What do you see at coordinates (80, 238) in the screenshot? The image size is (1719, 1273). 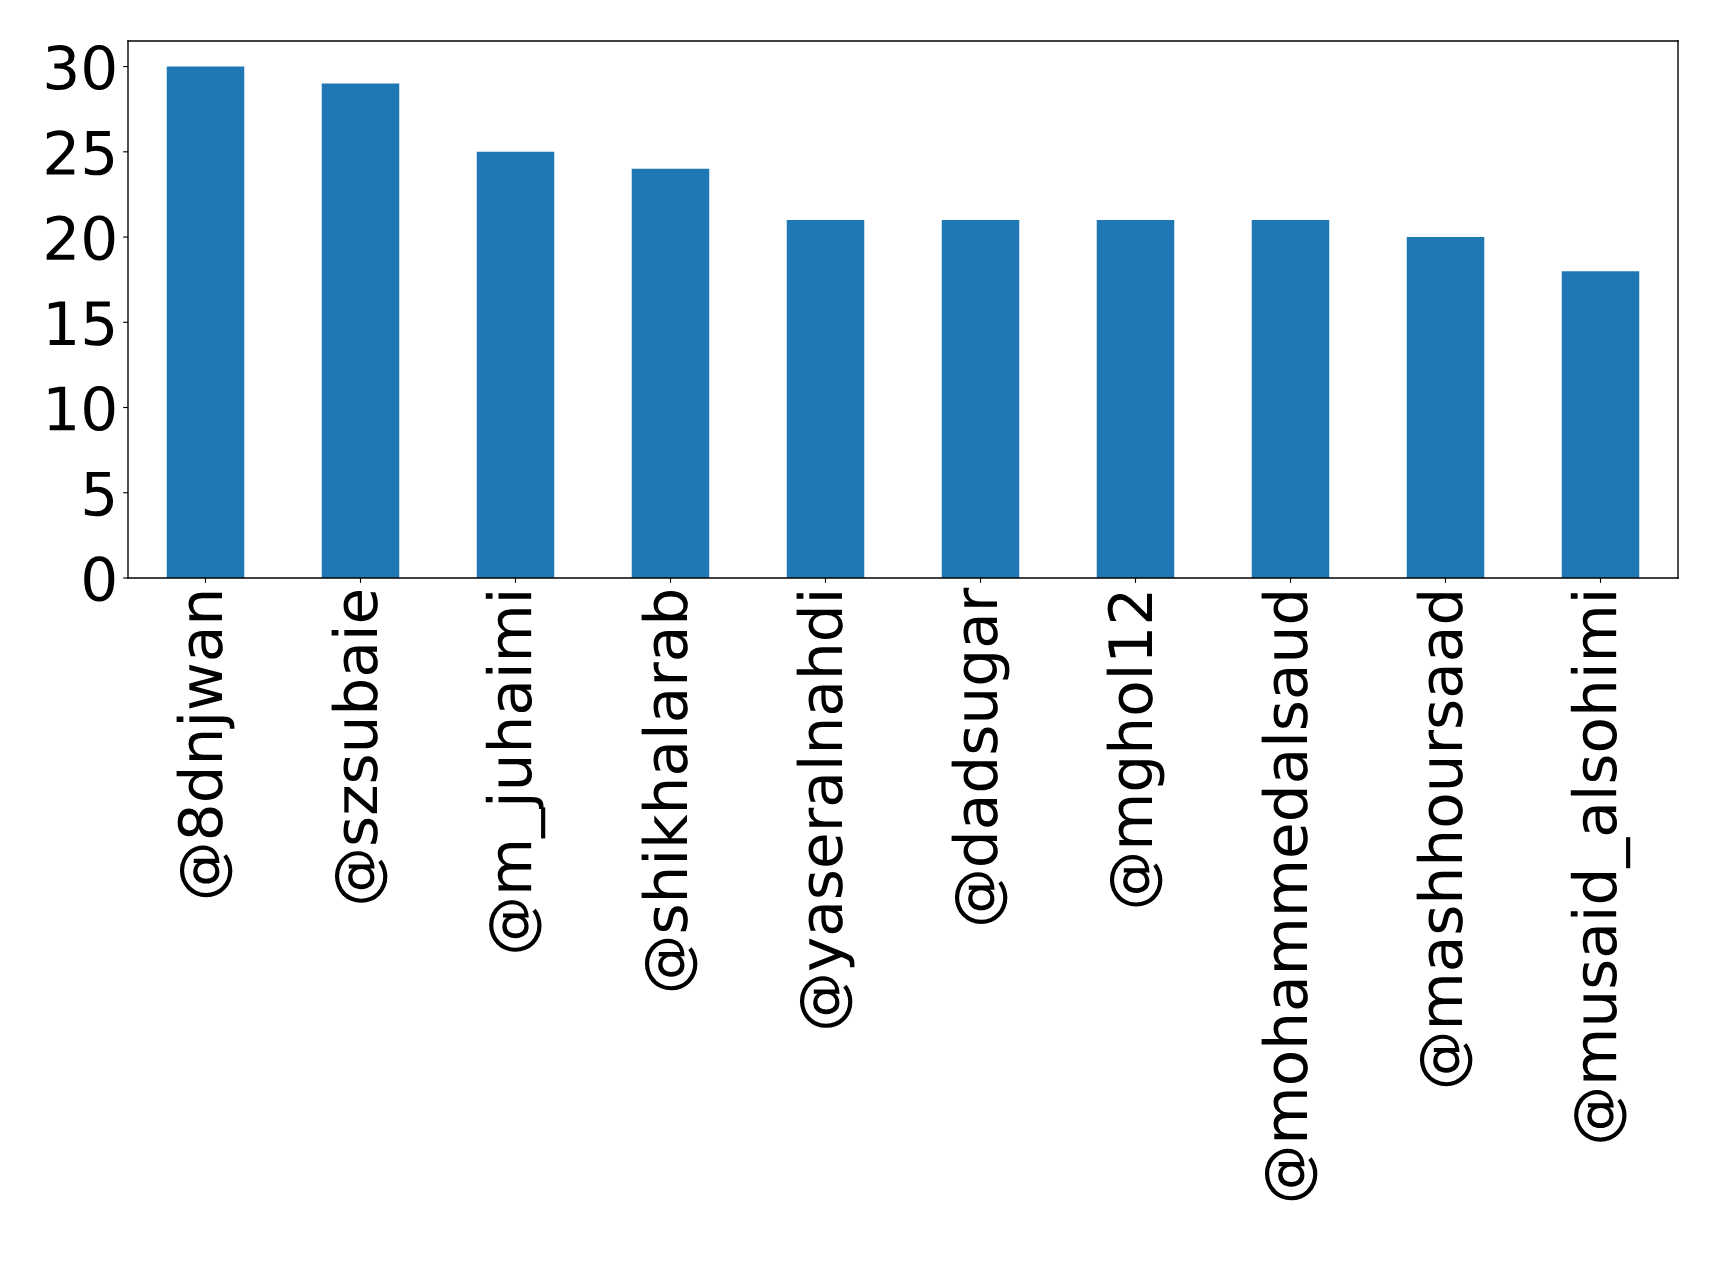 I see `y-tick-label: 20` at bounding box center [80, 238].